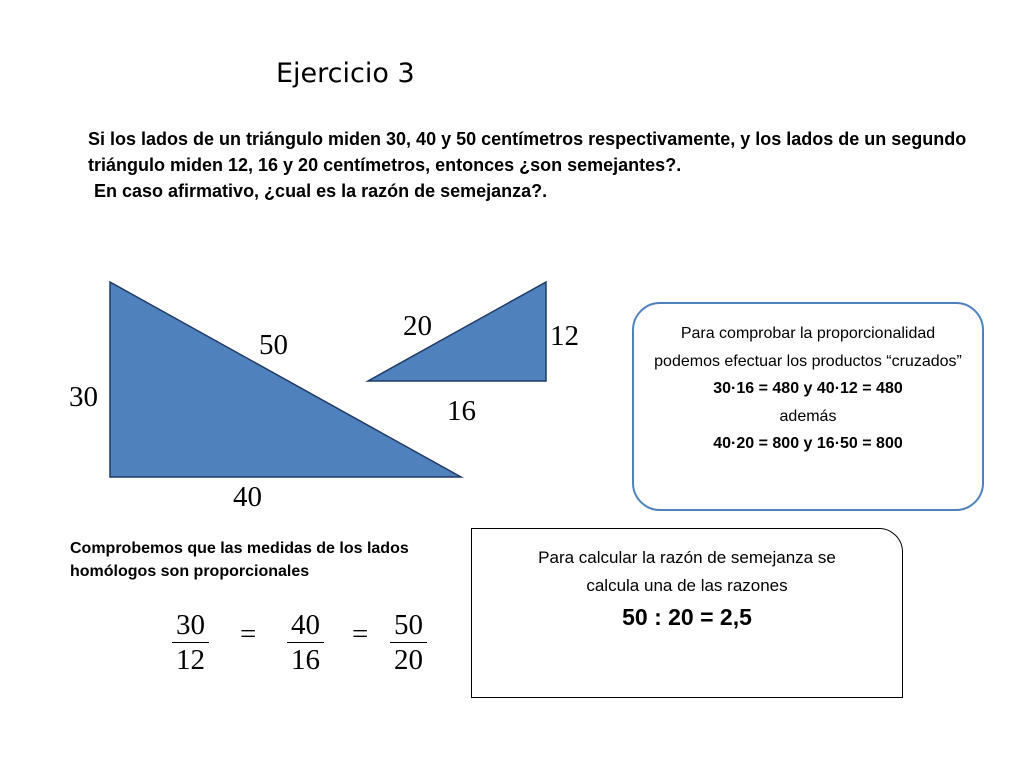 This screenshot has height=768, width=1024. What do you see at coordinates (417, 326) in the screenshot?
I see `small-hypotenuse-label: 20` at bounding box center [417, 326].